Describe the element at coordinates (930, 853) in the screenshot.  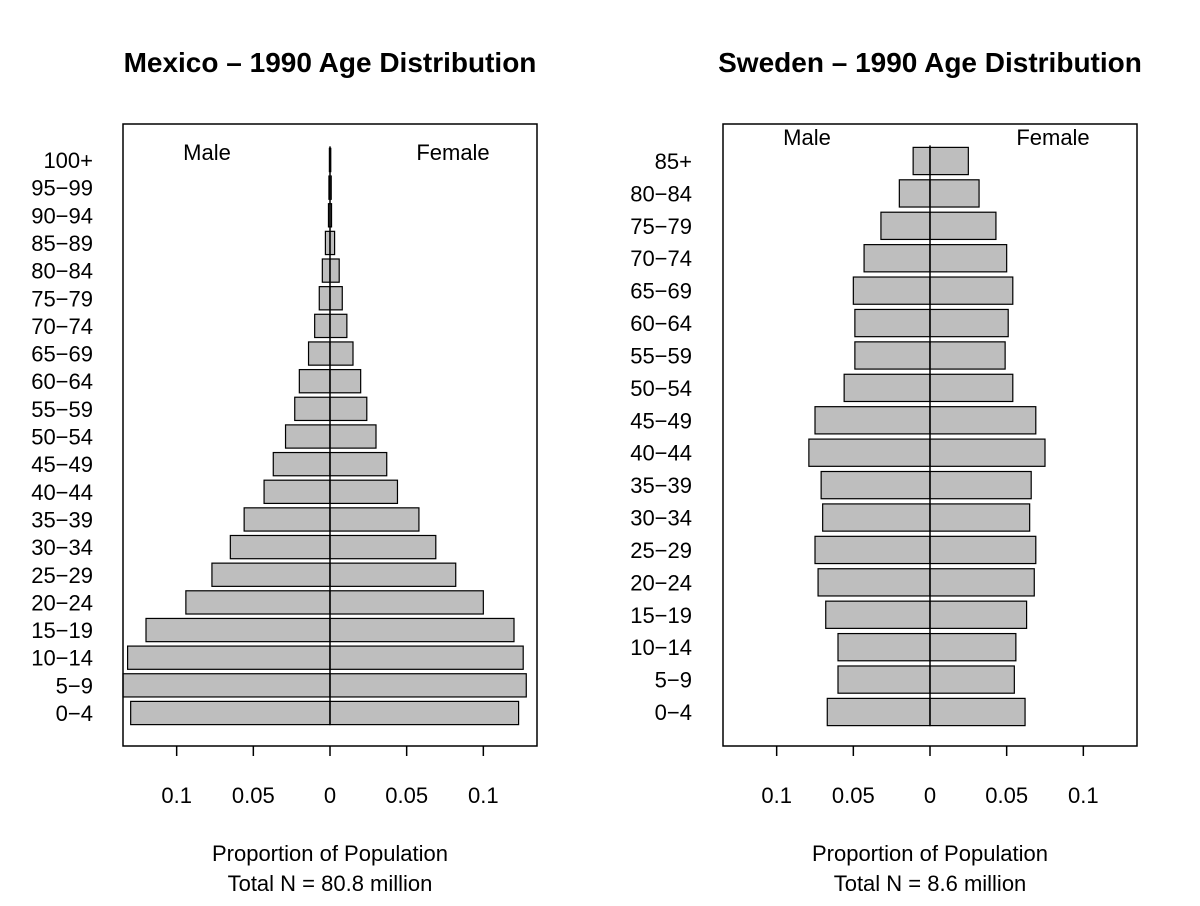
I see `x-axis-label: Proportion of Population` at that location.